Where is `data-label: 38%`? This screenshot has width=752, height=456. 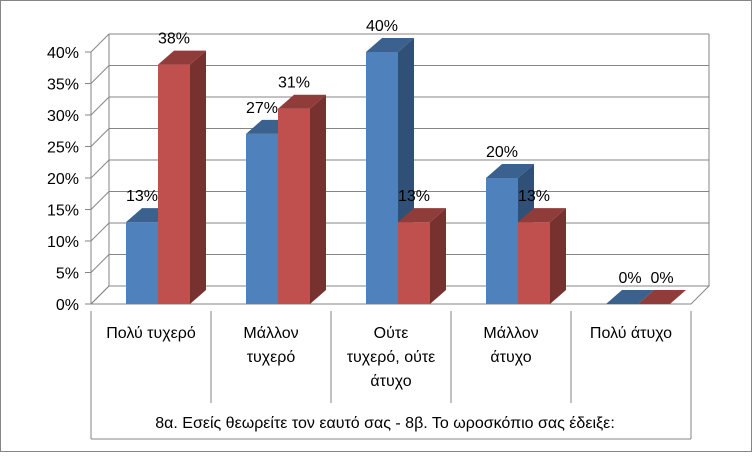 data-label: 38% is located at coordinates (174, 39).